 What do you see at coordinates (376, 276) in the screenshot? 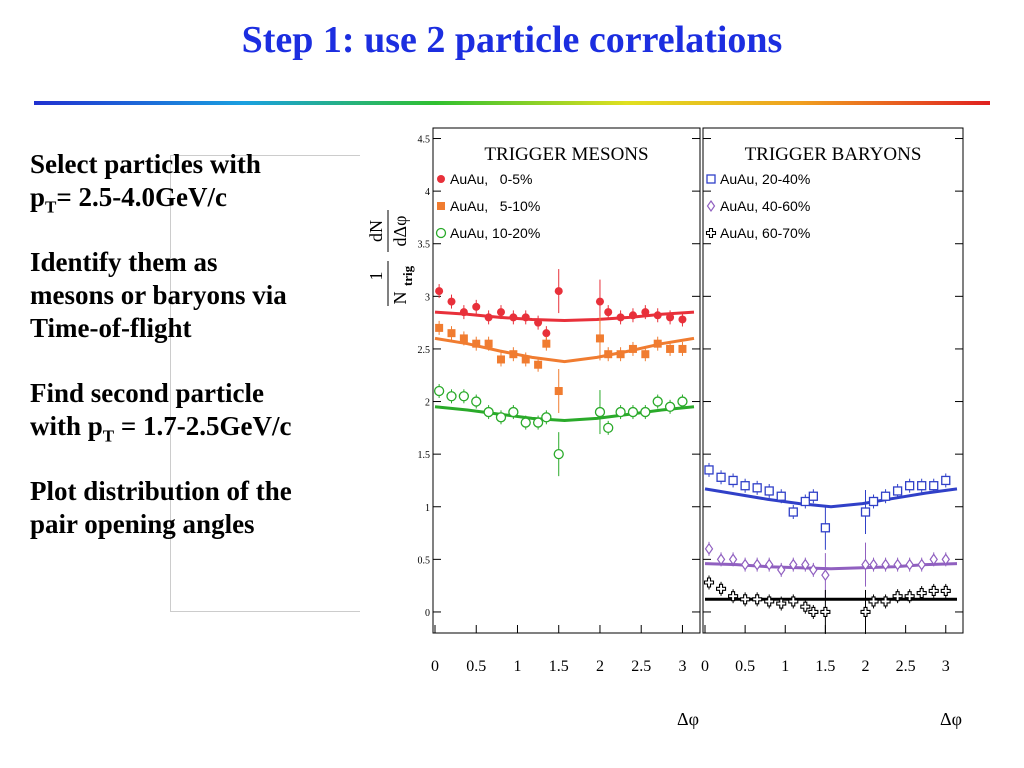
I see `y-label-one: 1` at bounding box center [376, 276].